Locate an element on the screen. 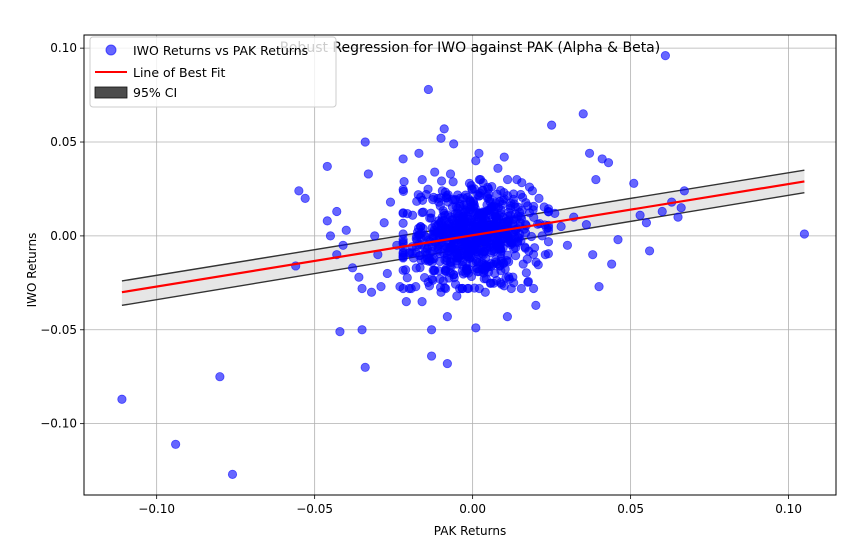 The width and height of the screenshot is (866, 547). legend-box is located at coordinates (213, 72).